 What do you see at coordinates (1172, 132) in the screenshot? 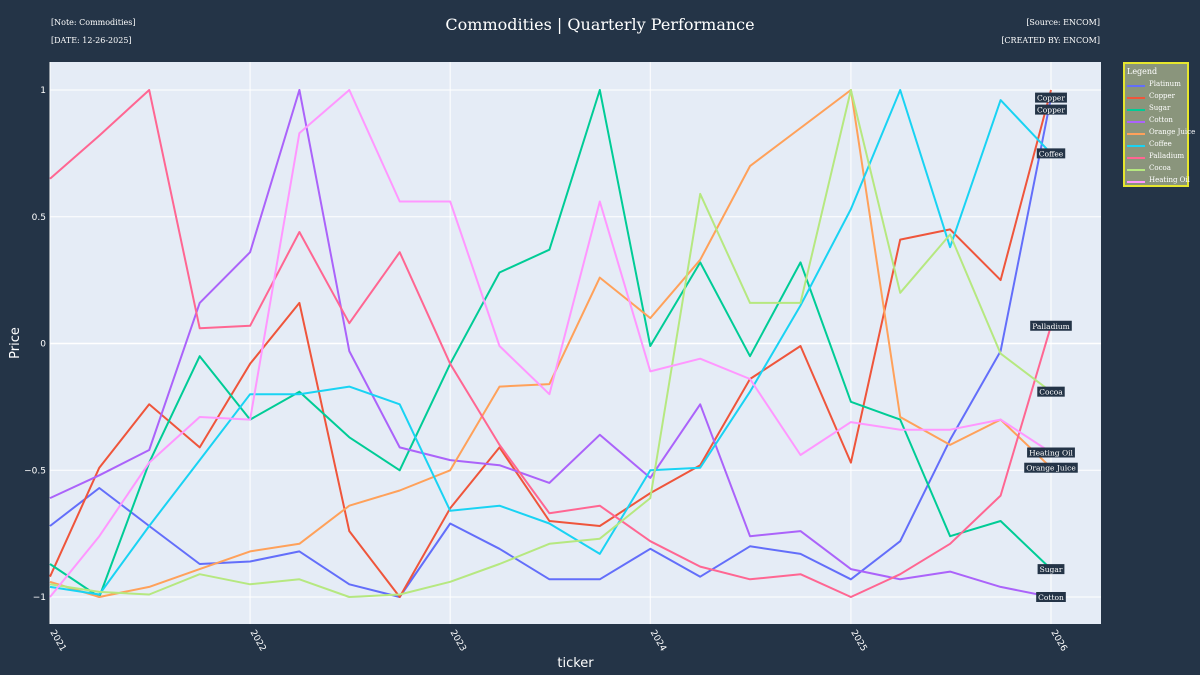
I see `legend-label: Orange Juice` at bounding box center [1172, 132].